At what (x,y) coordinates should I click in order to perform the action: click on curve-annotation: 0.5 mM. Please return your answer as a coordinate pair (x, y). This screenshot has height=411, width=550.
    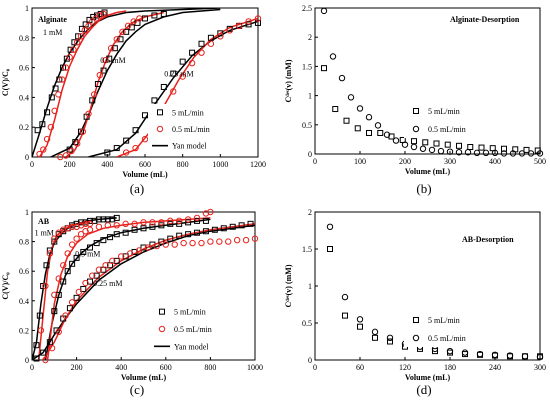
    Looking at the image, I should click on (87, 253).